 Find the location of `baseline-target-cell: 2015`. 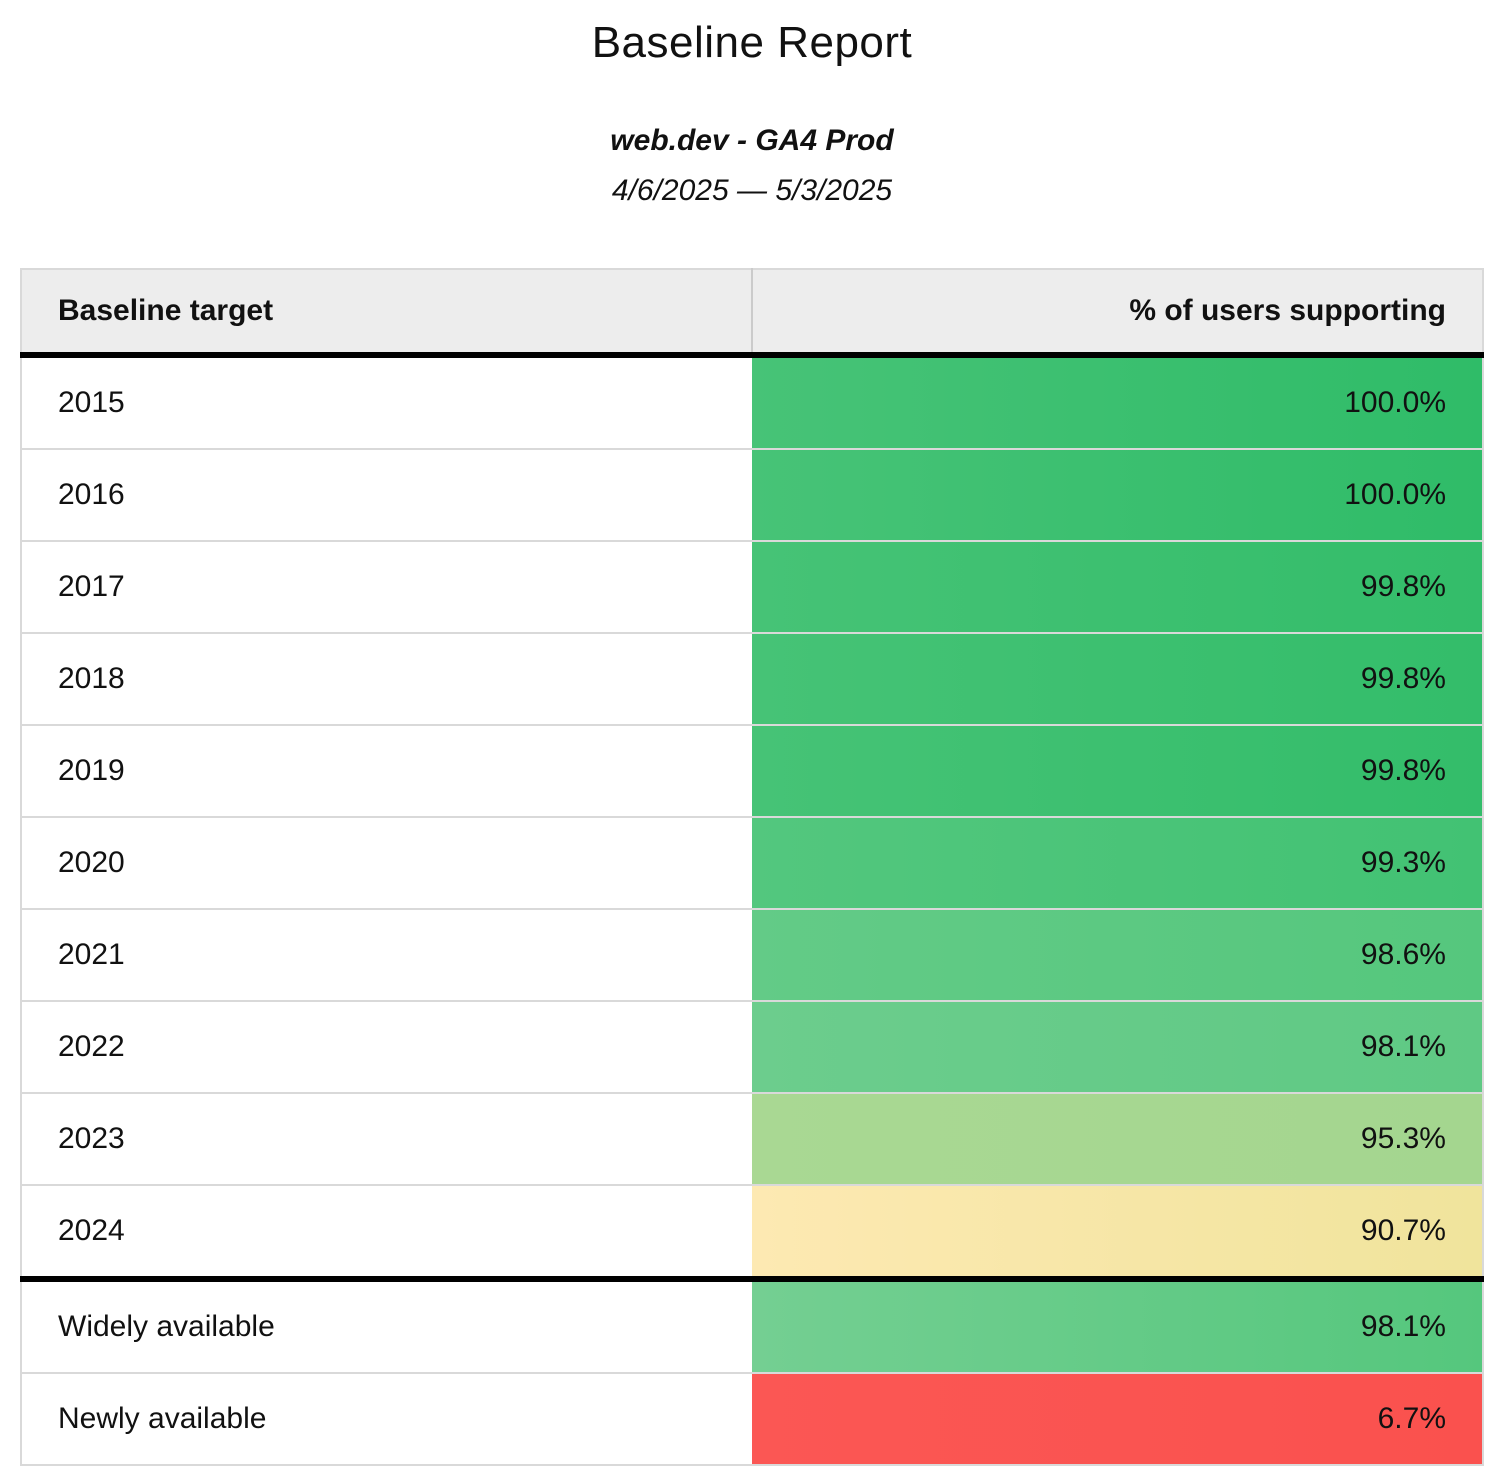

baseline-target-cell: 2015 is located at coordinates (386, 401).